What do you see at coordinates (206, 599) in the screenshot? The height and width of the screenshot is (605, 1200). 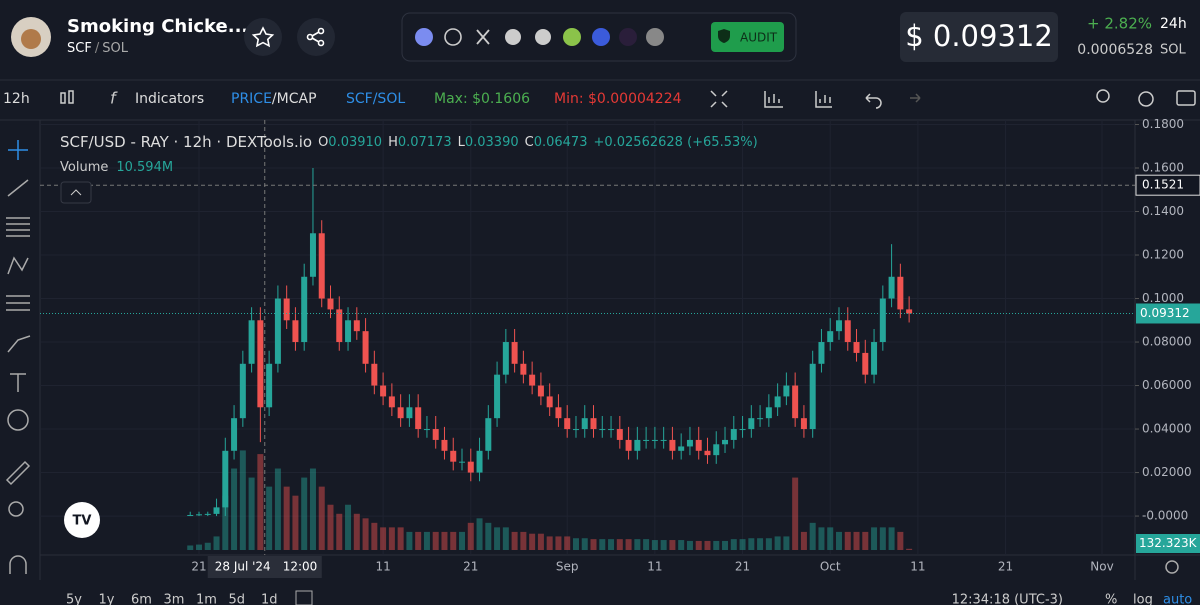 I see `range-button: 1m` at bounding box center [206, 599].